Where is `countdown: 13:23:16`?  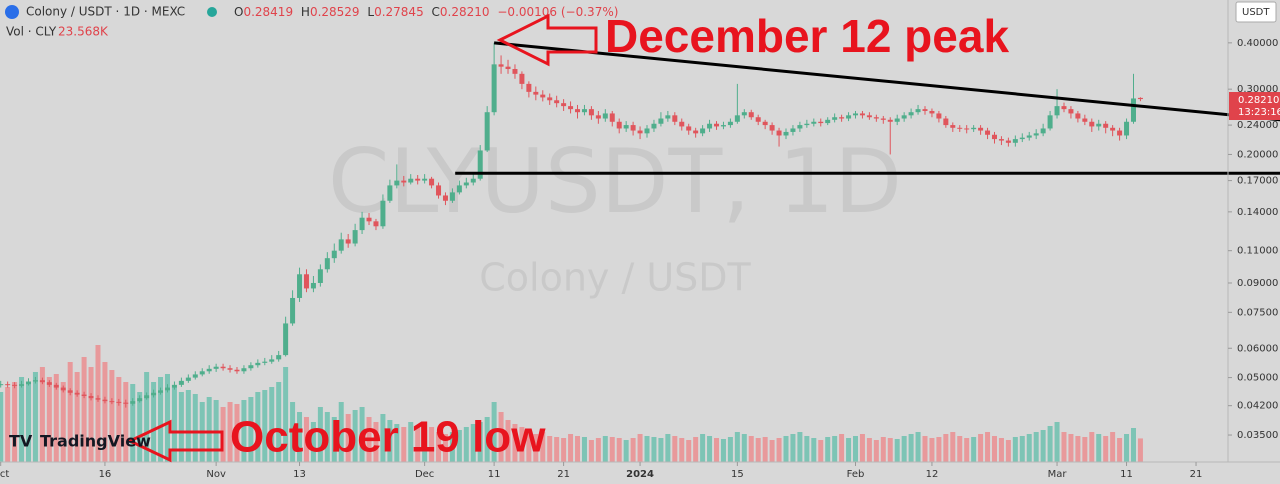 countdown: 13:23:16 is located at coordinates (1259, 112).